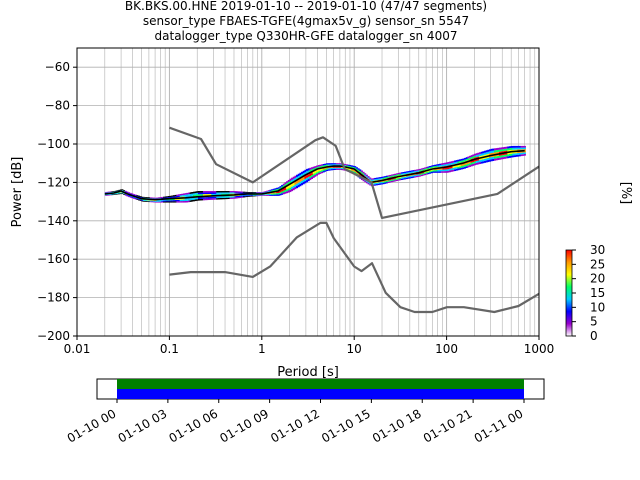  I want to click on y-tick-label: −160, so click(53, 259).